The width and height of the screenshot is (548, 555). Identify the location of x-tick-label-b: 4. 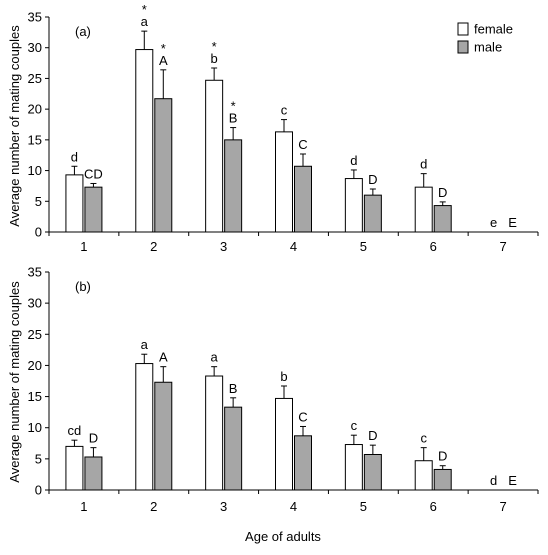
(293, 506).